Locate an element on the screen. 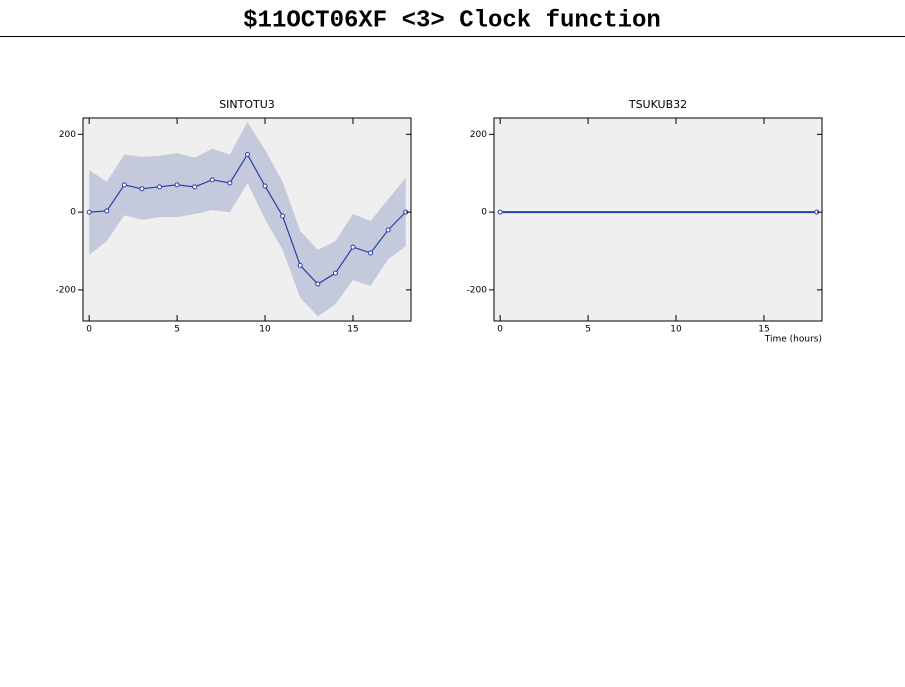 The image size is (905, 687). plot-area is located at coordinates (658, 219).